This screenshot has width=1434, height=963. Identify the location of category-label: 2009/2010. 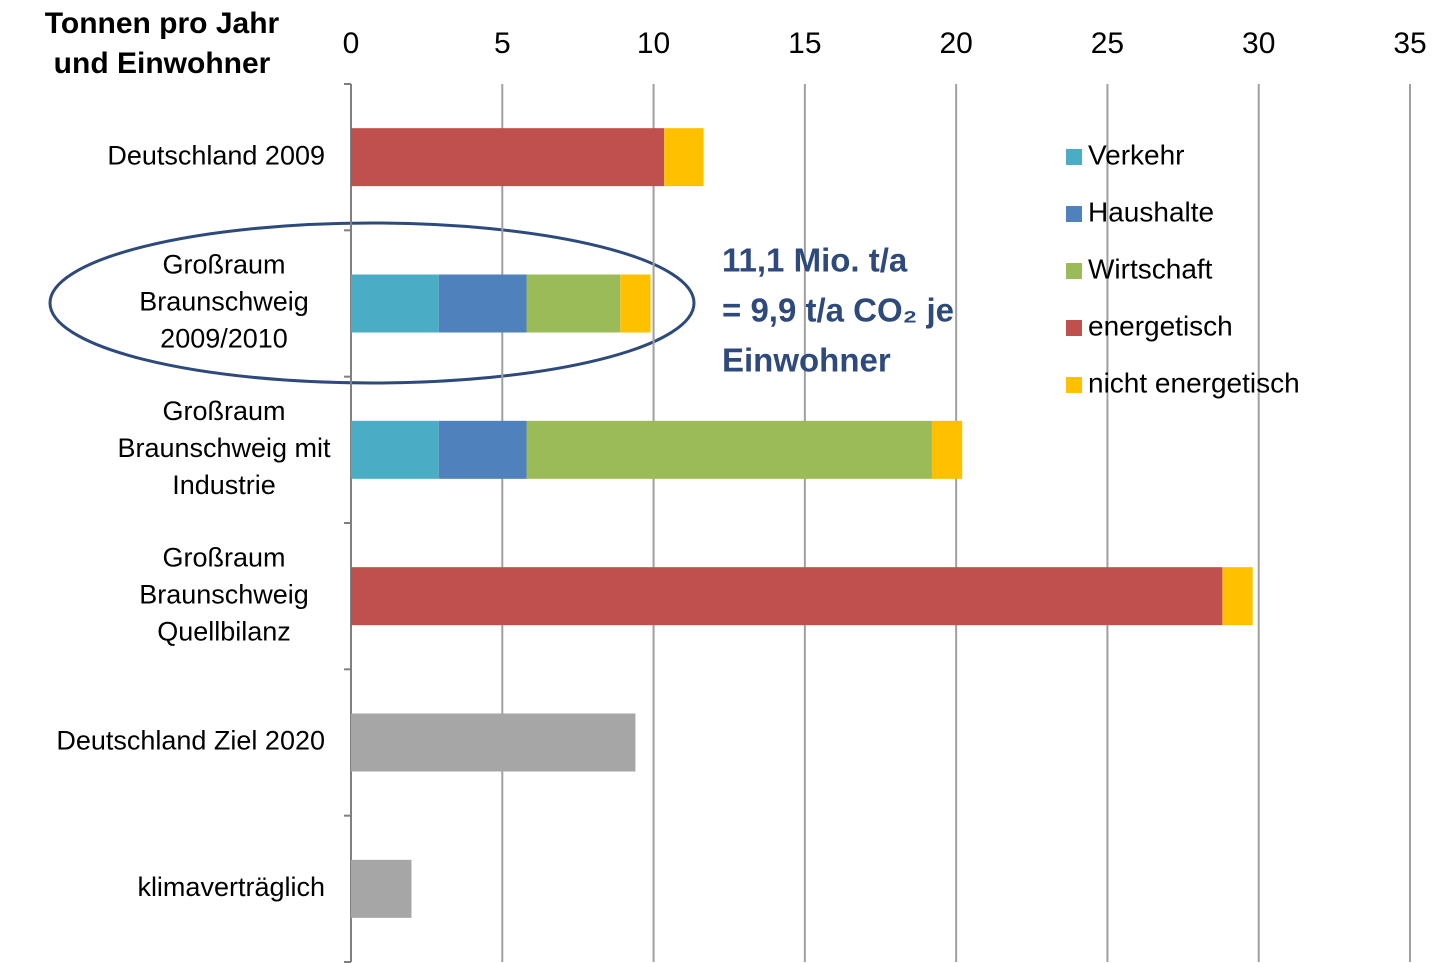
(224, 339).